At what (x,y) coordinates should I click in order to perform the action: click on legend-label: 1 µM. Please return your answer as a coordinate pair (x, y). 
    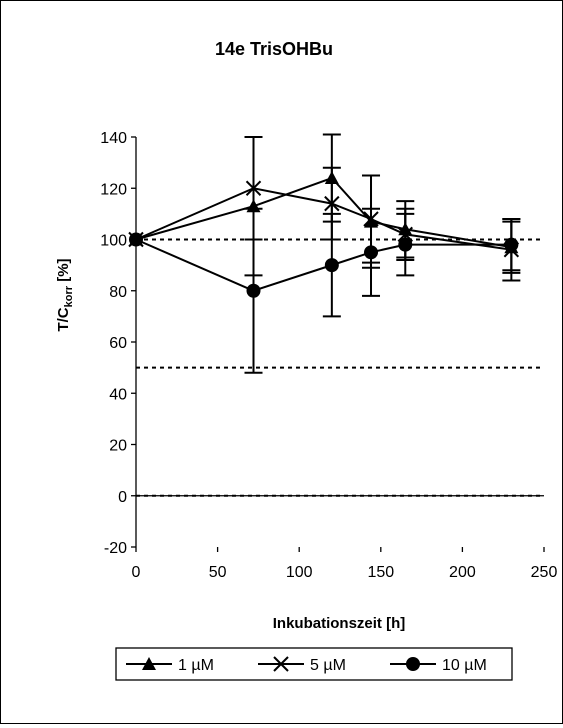
    Looking at the image, I should click on (196, 665).